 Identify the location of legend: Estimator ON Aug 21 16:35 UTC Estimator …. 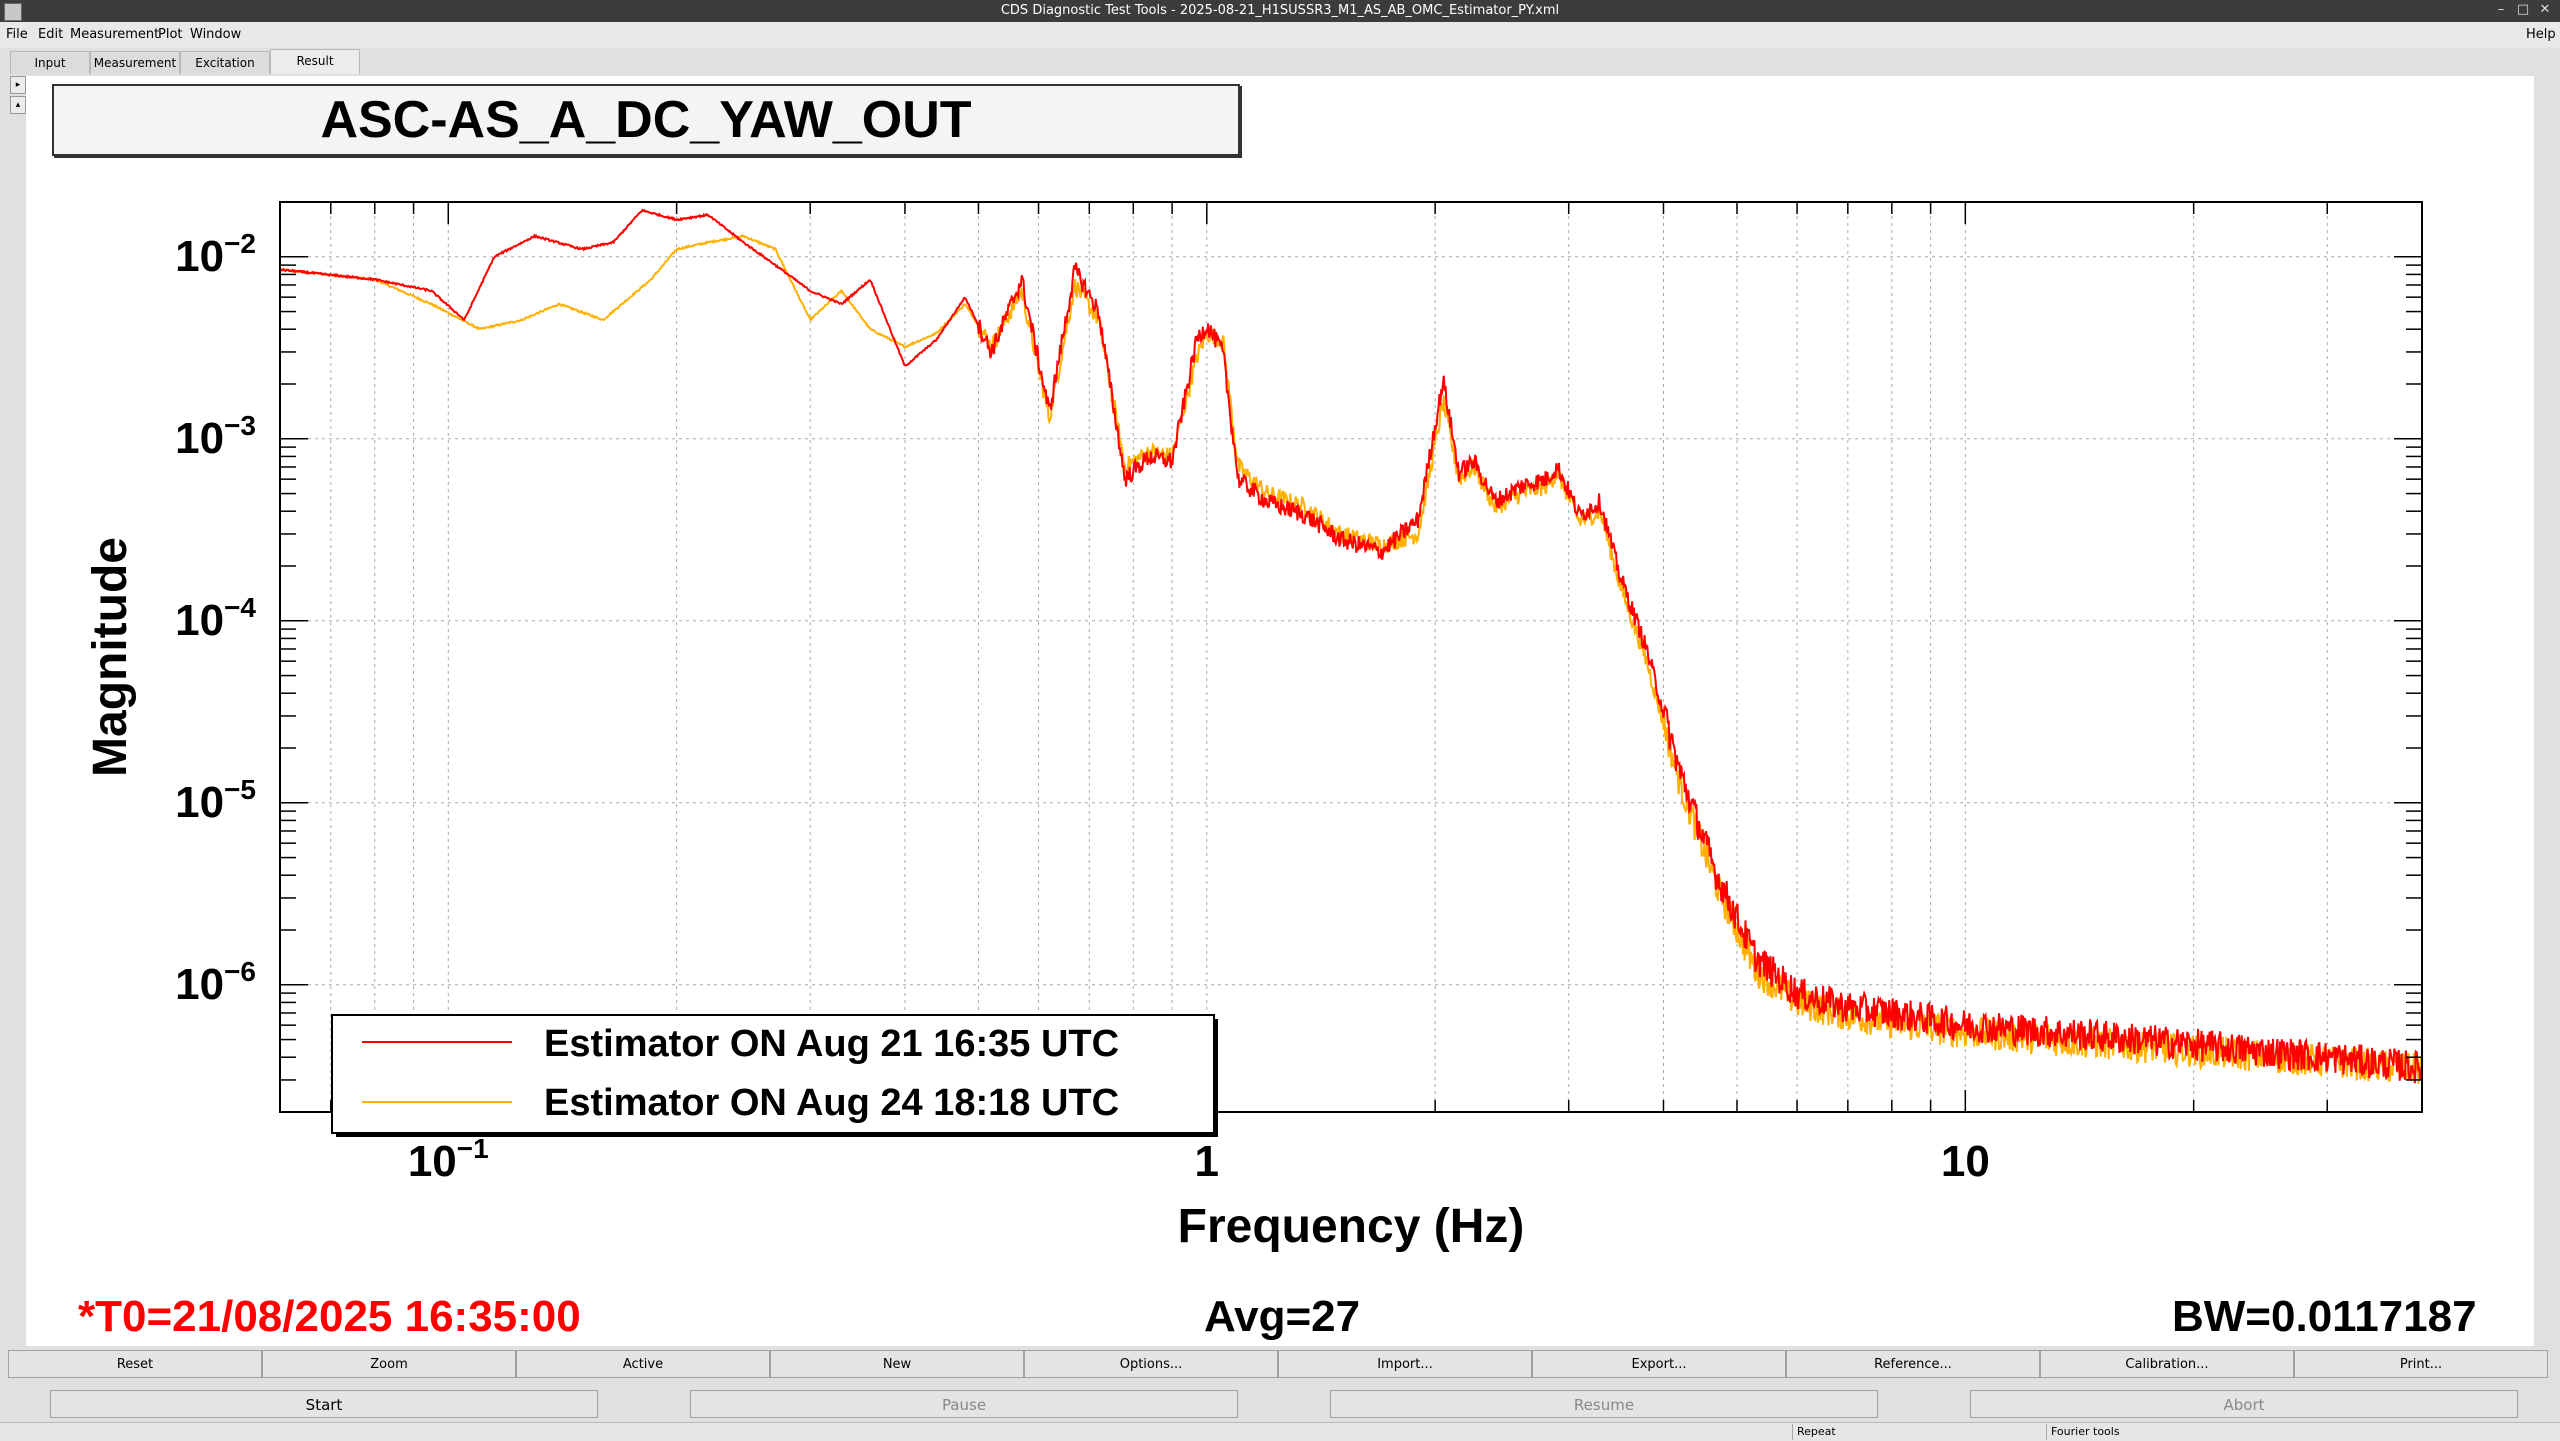
(774, 1075).